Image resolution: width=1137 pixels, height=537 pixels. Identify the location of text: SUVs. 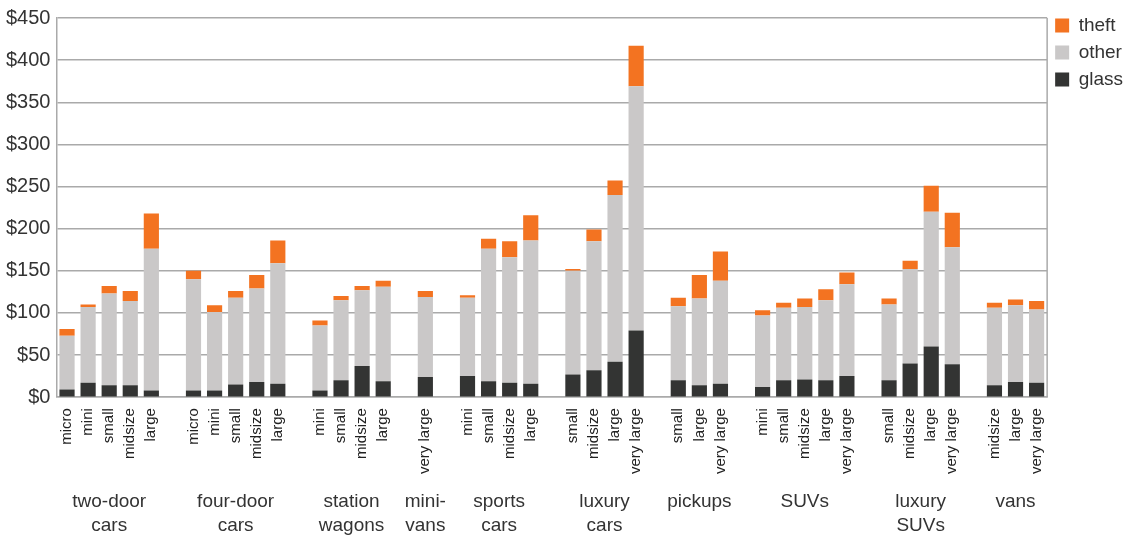
(805, 500).